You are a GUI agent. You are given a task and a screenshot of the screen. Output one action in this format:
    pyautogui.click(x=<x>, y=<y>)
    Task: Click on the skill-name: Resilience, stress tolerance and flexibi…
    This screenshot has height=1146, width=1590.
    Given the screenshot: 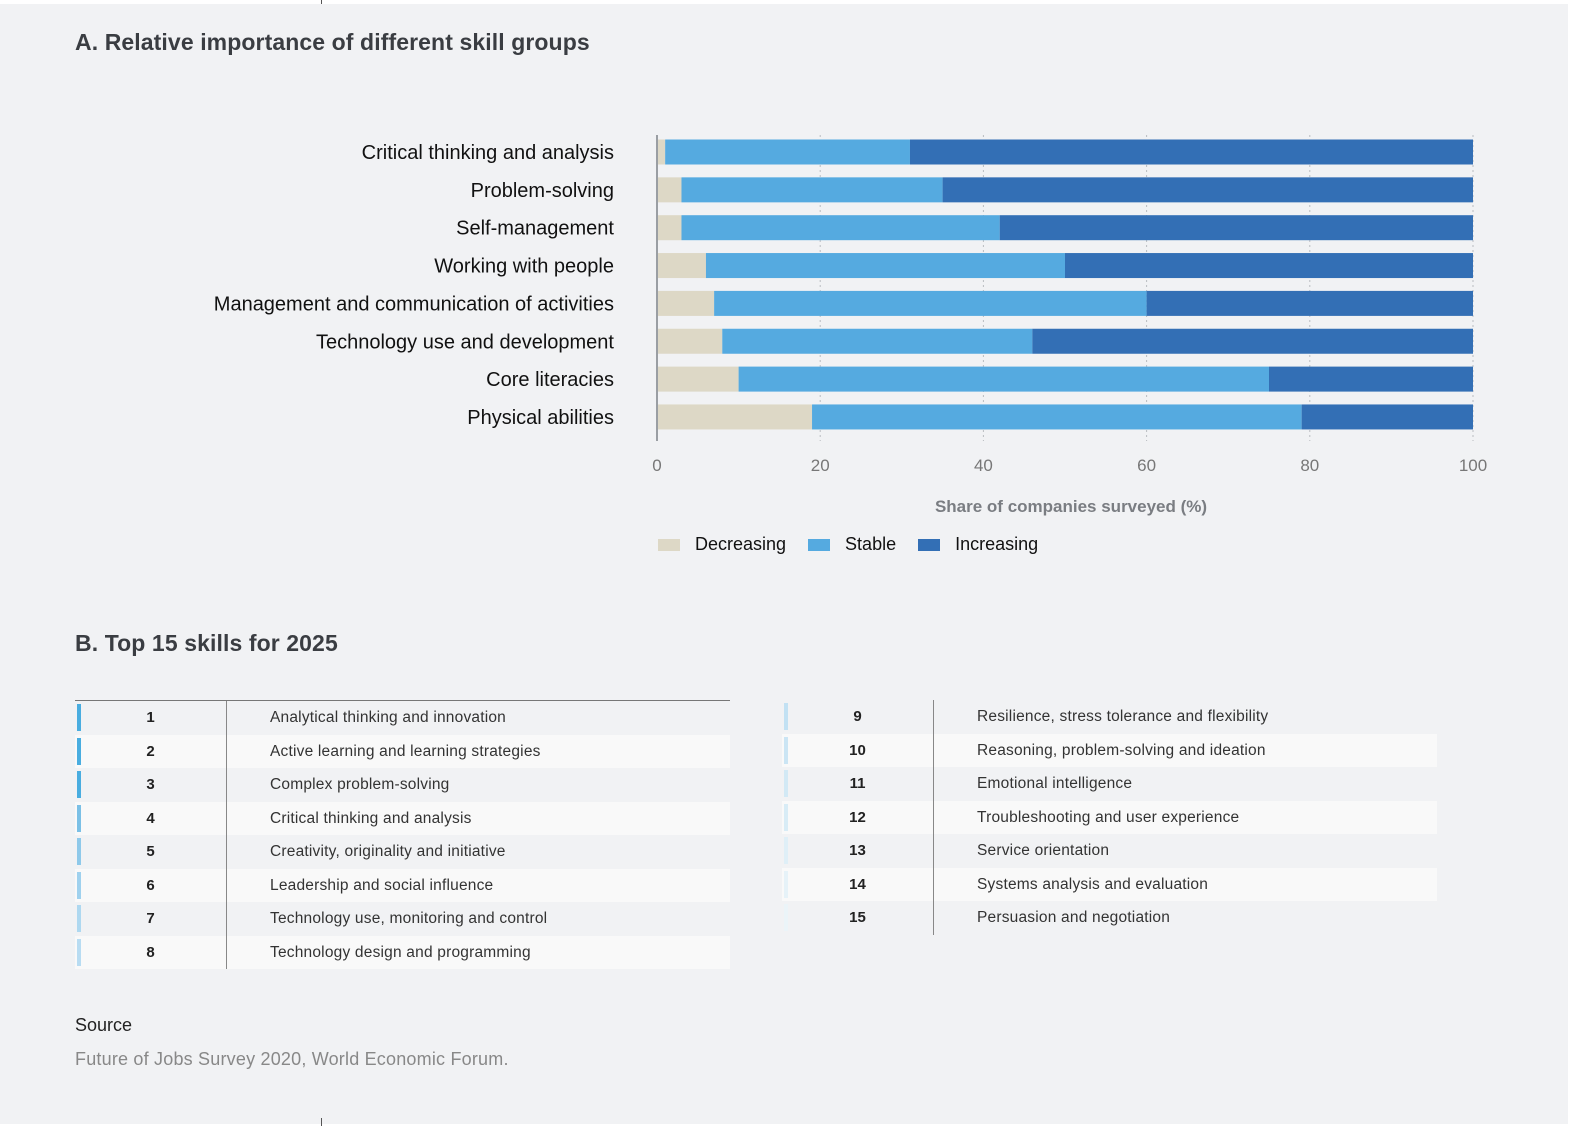 What is the action you would take?
    pyautogui.click(x=1123, y=716)
    